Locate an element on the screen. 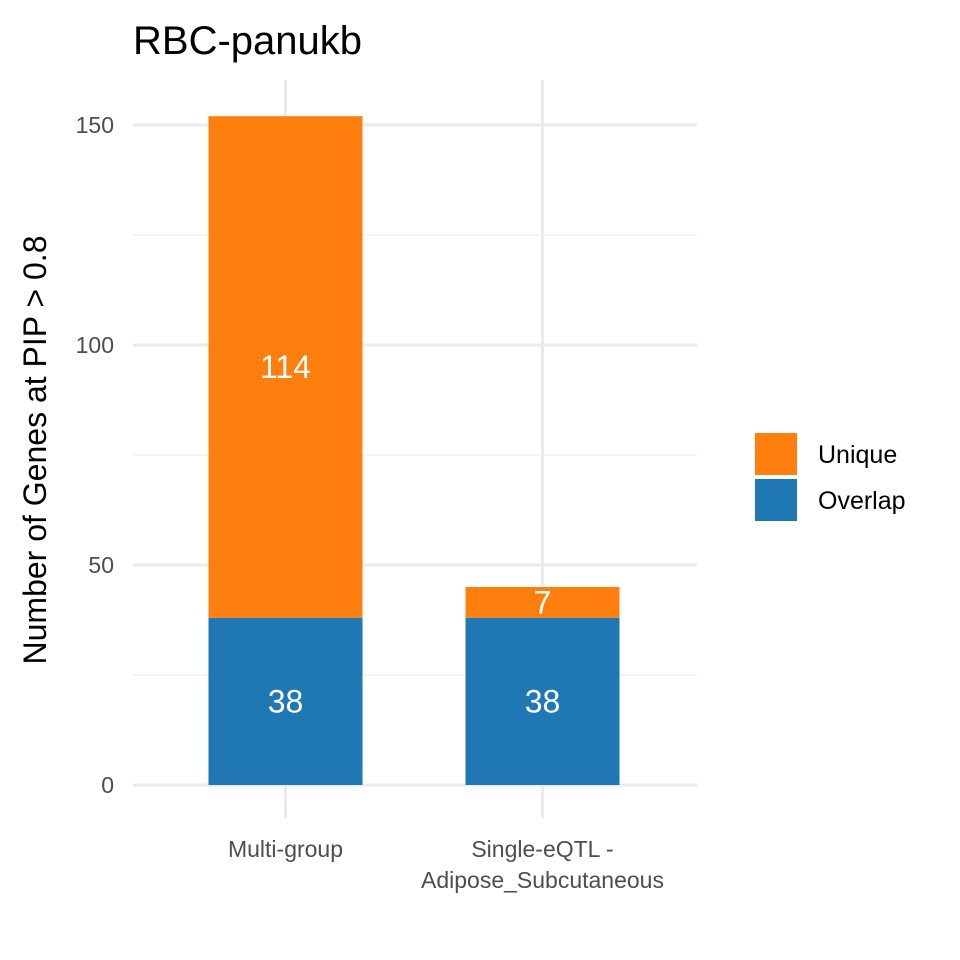 The width and height of the screenshot is (960, 960). x-tick-label: Single-eQTL - Adipose_Subcutaneous is located at coordinates (542, 864).